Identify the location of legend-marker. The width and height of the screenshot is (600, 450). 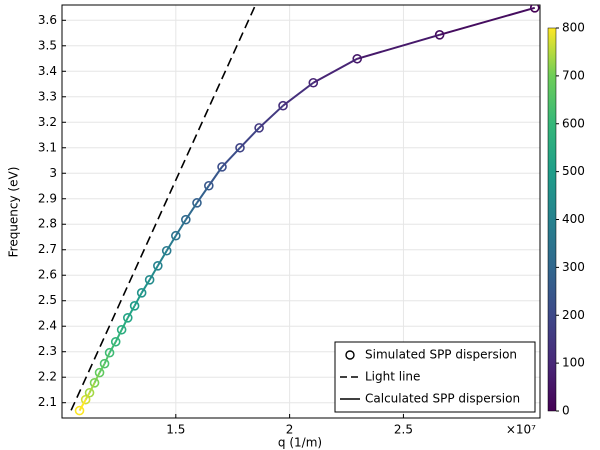
(350, 355).